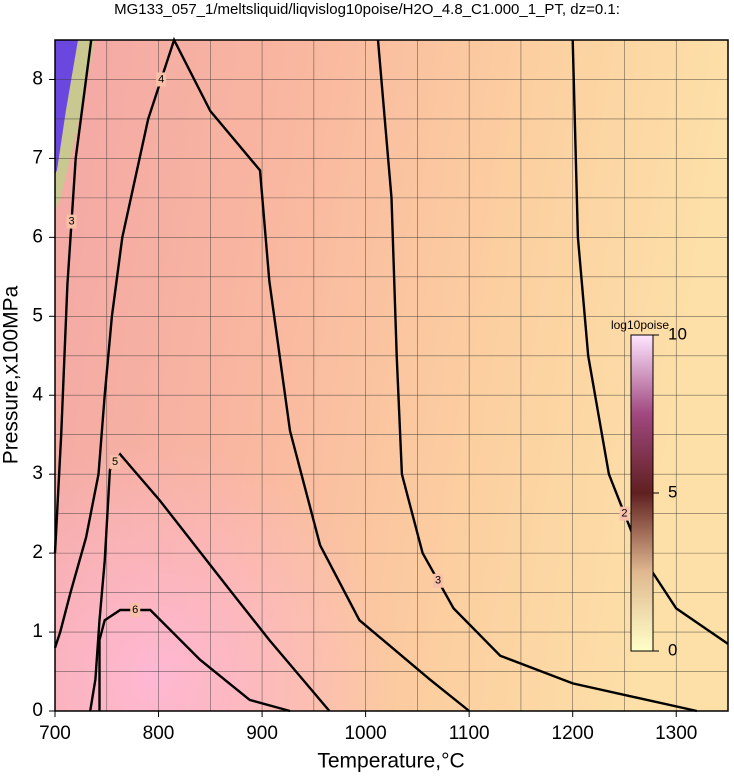  I want to click on y-tick-label: 7, so click(37, 157).